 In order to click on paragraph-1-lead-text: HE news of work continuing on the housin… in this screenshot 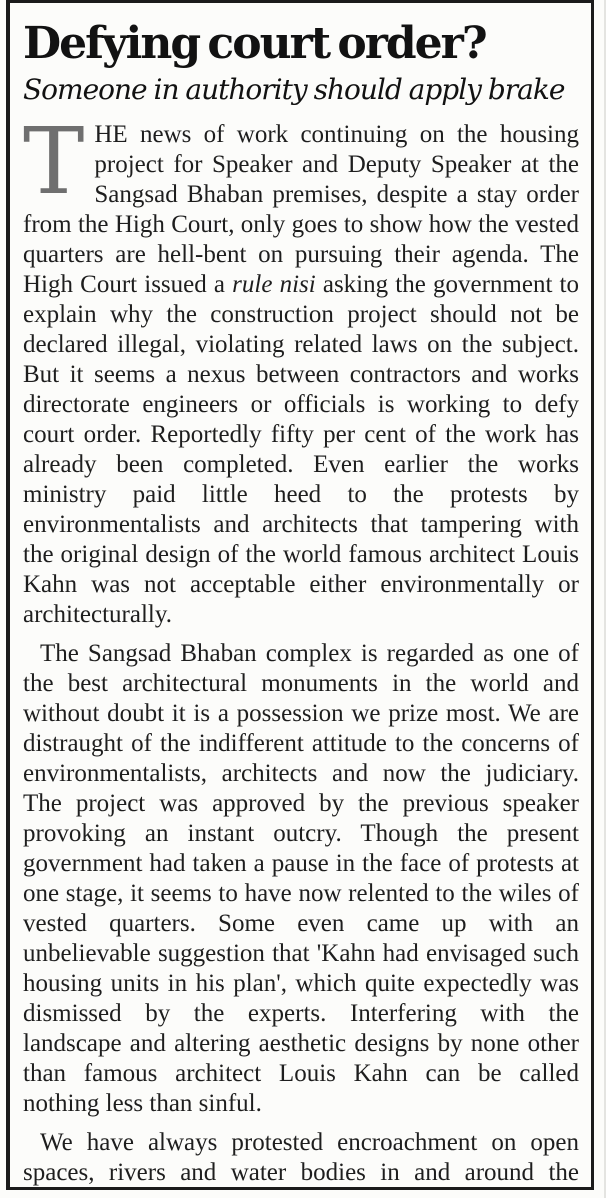, I will do `click(301, 209)`.